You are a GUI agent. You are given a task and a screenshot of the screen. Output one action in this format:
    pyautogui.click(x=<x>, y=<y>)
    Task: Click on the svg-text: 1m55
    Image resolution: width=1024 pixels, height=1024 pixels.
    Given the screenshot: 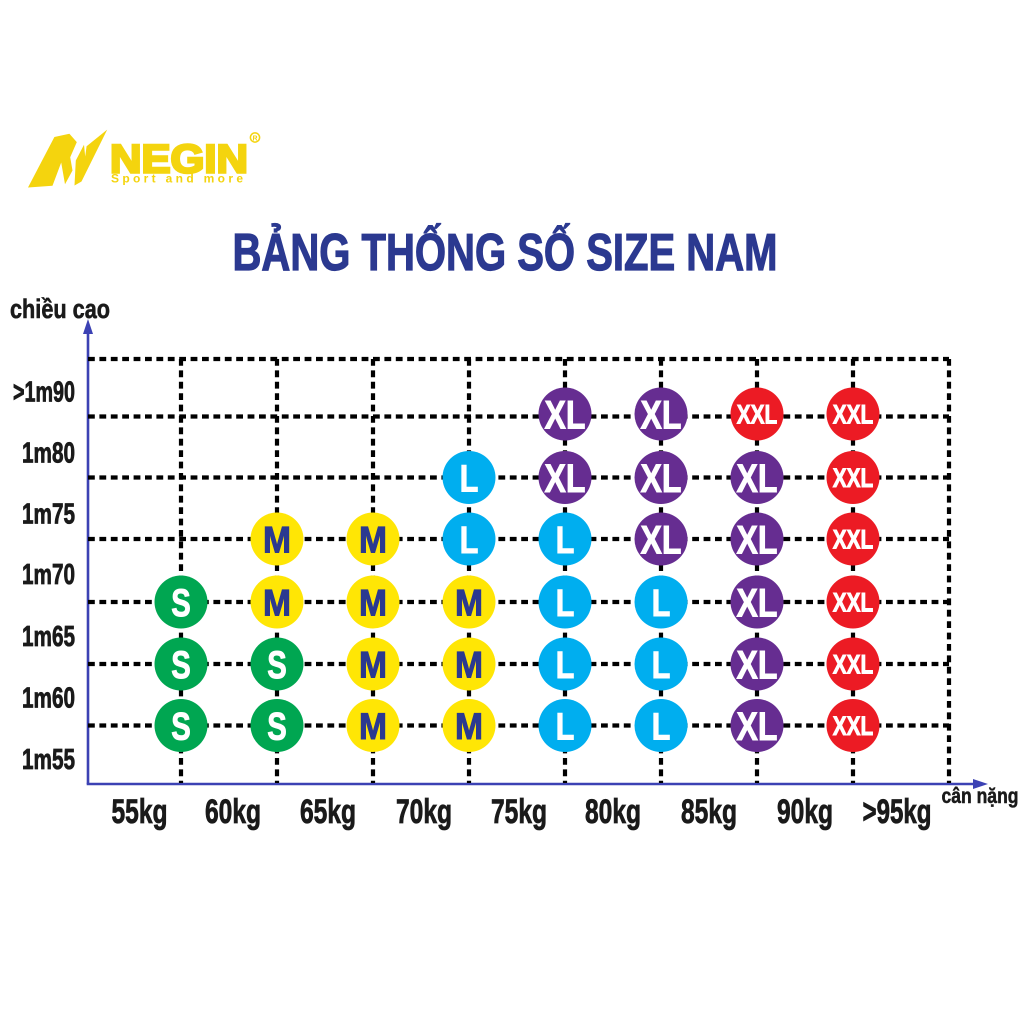 What is the action you would take?
    pyautogui.click(x=48, y=760)
    